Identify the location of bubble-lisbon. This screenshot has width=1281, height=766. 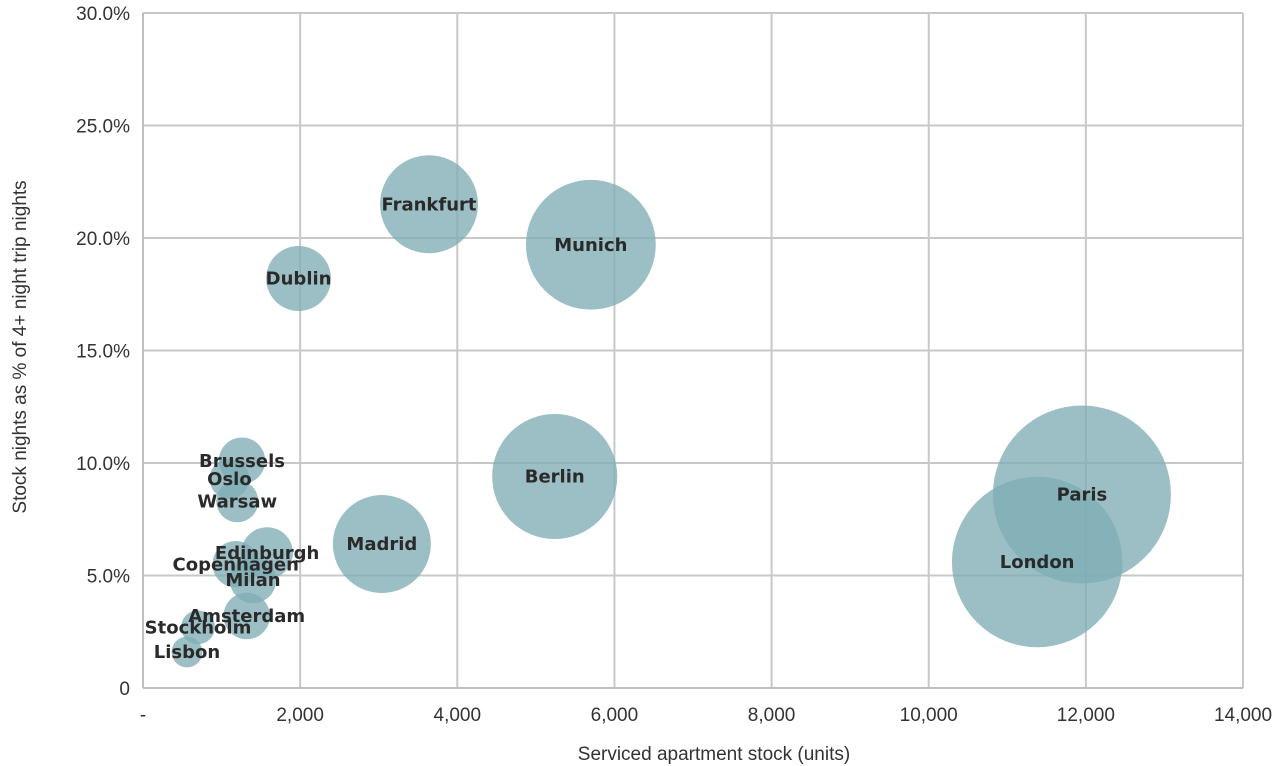
(187, 652).